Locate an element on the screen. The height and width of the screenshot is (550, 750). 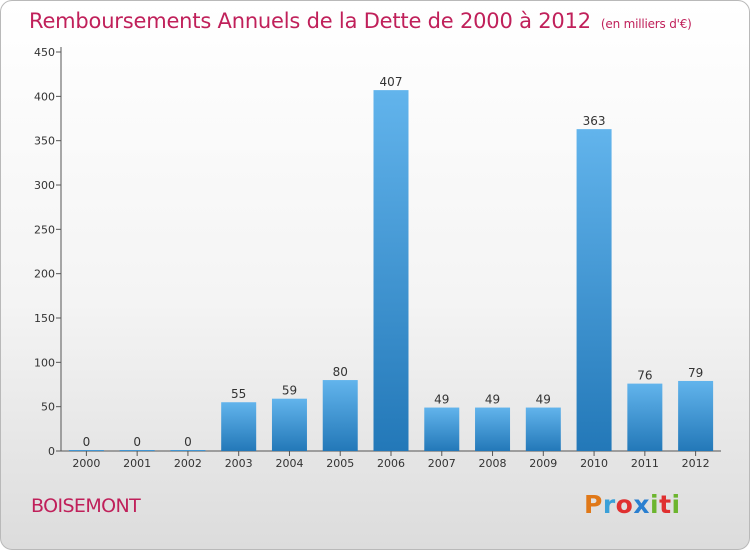
bar-2001 is located at coordinates (137, 450).